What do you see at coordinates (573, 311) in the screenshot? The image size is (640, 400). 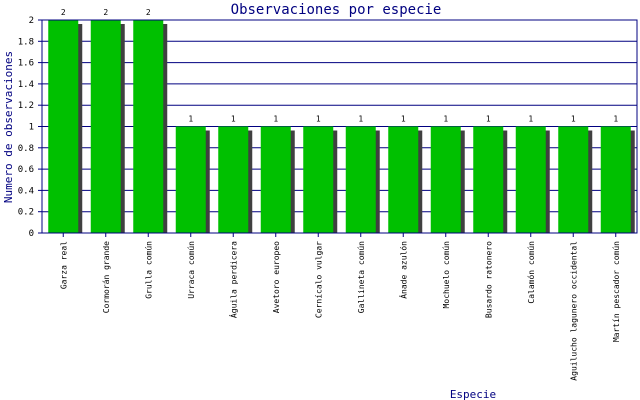 I see `x-tick-label: Aguilucho lagunero occidental` at bounding box center [573, 311].